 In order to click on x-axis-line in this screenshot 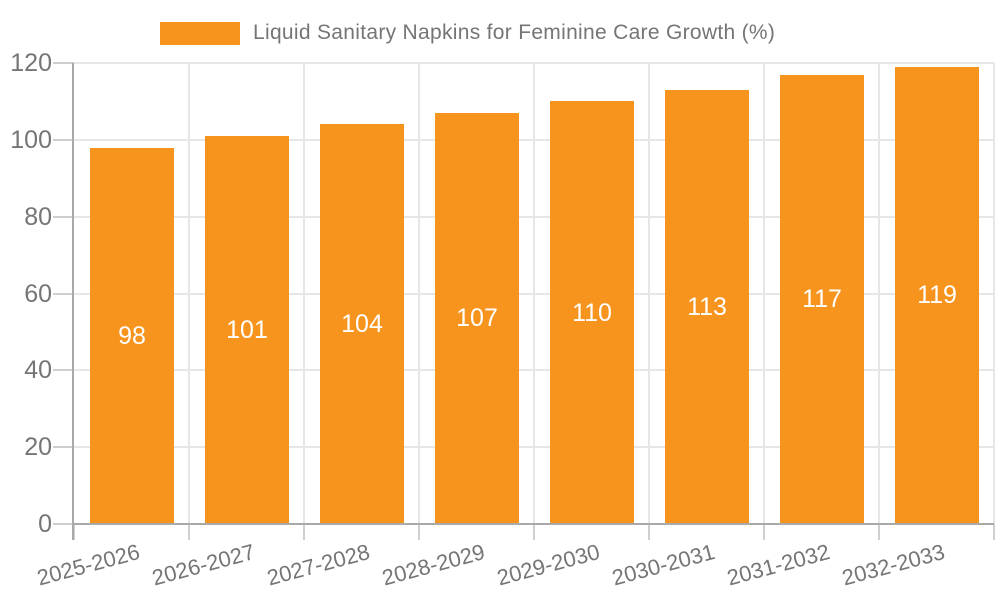, I will do `click(533, 524)`.